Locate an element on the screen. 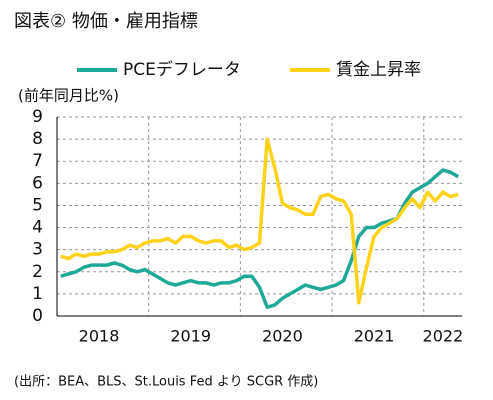 This screenshot has width=493, height=400. y-tick-label: 5 is located at coordinates (37, 205).